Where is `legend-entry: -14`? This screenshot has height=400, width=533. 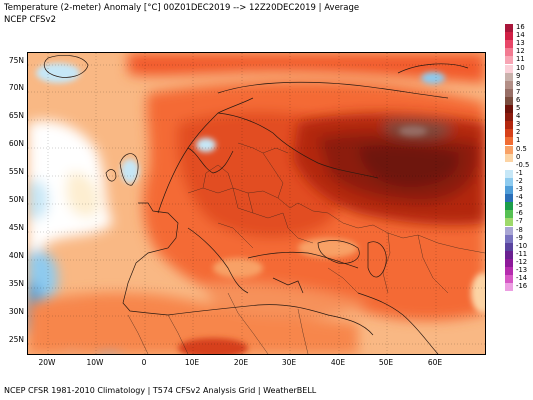
legend-entry: -14 is located at coordinates (519, 279).